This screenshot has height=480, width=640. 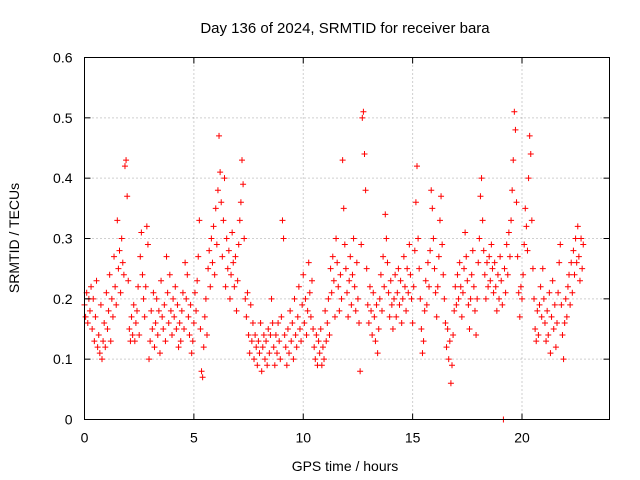 I want to click on y-tick-label: 0.6, so click(x=63, y=58).